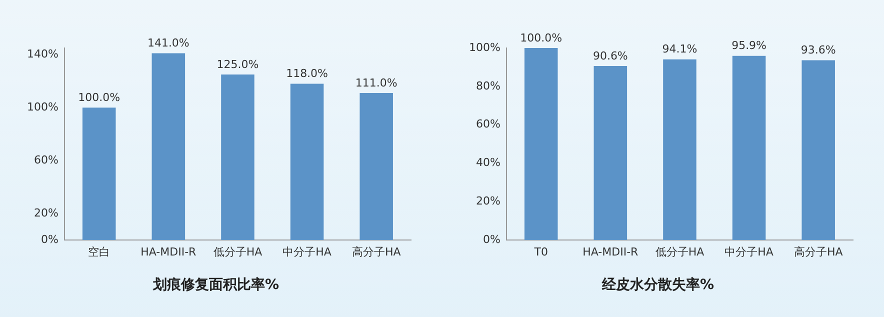 The height and width of the screenshot is (317, 884). I want to click on x-tick-label: T0, so click(540, 251).